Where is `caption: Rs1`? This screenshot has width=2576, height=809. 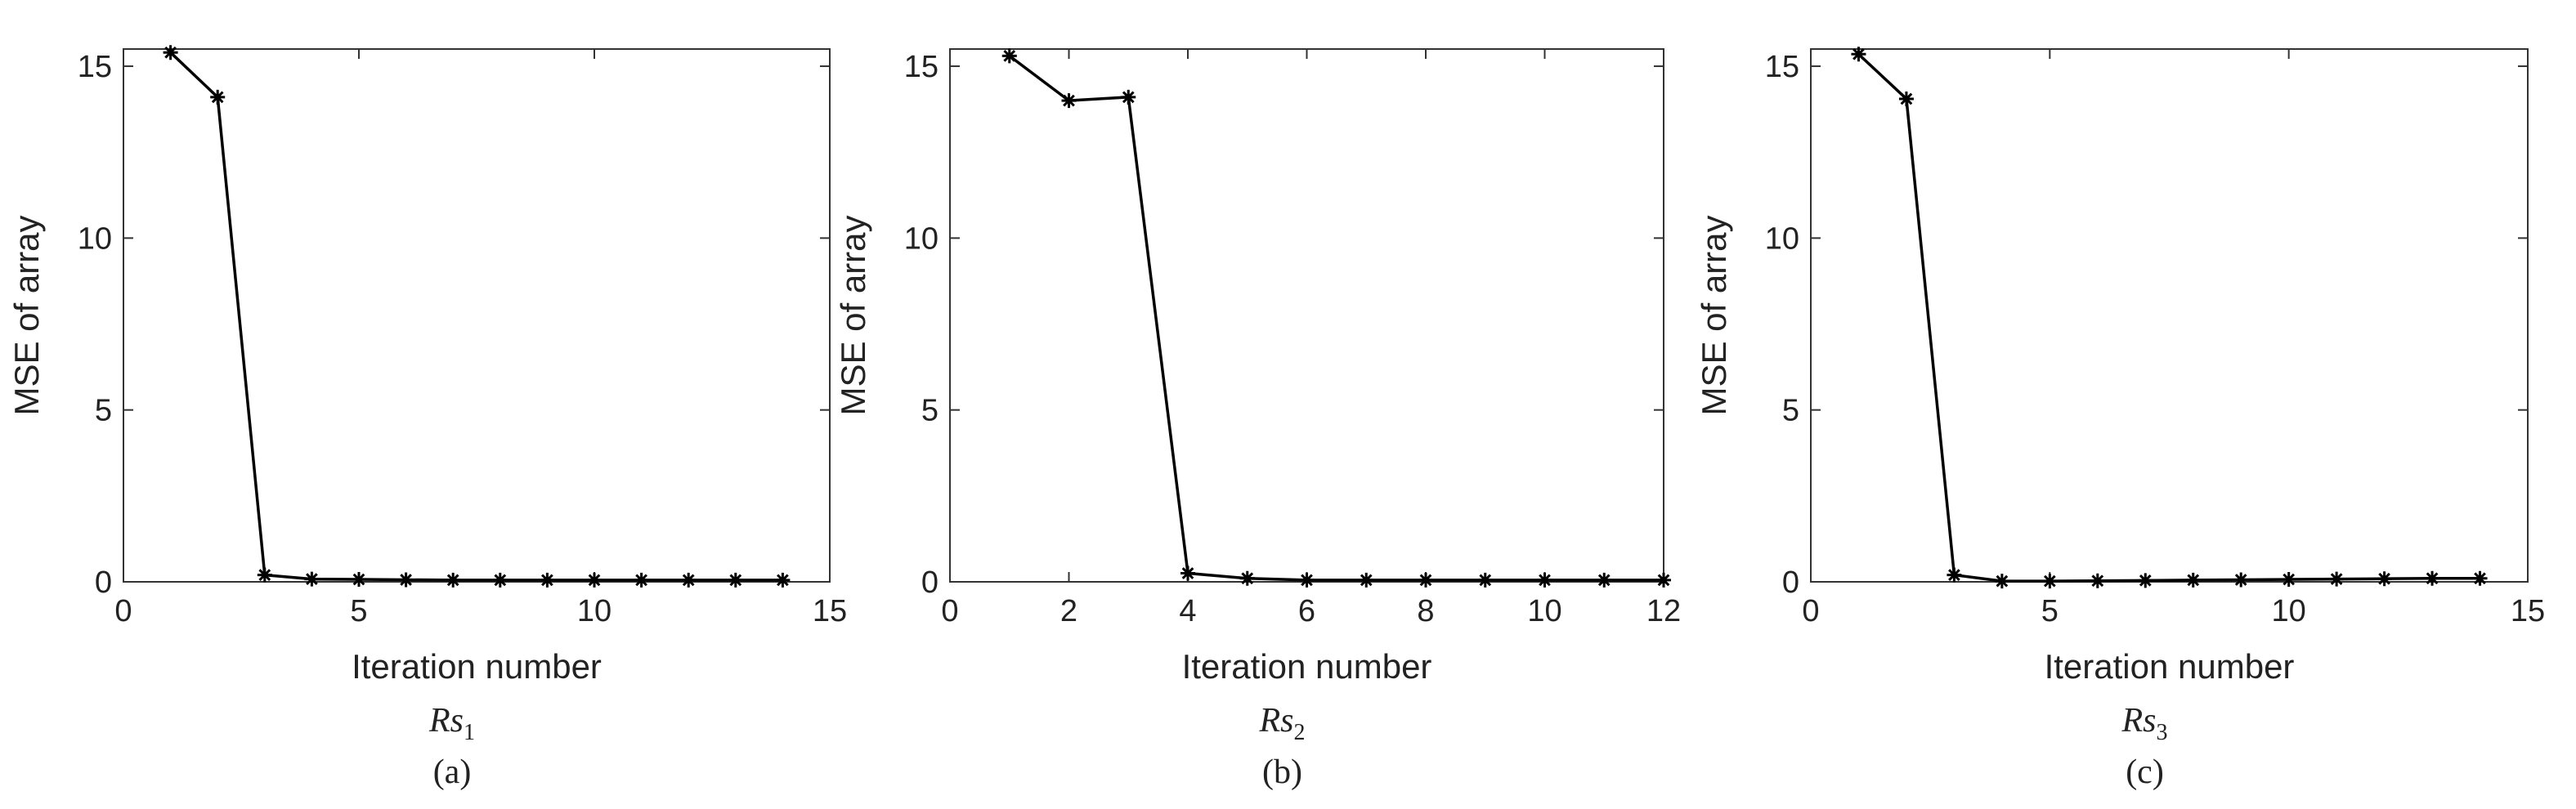 caption: Rs1 is located at coordinates (451, 724).